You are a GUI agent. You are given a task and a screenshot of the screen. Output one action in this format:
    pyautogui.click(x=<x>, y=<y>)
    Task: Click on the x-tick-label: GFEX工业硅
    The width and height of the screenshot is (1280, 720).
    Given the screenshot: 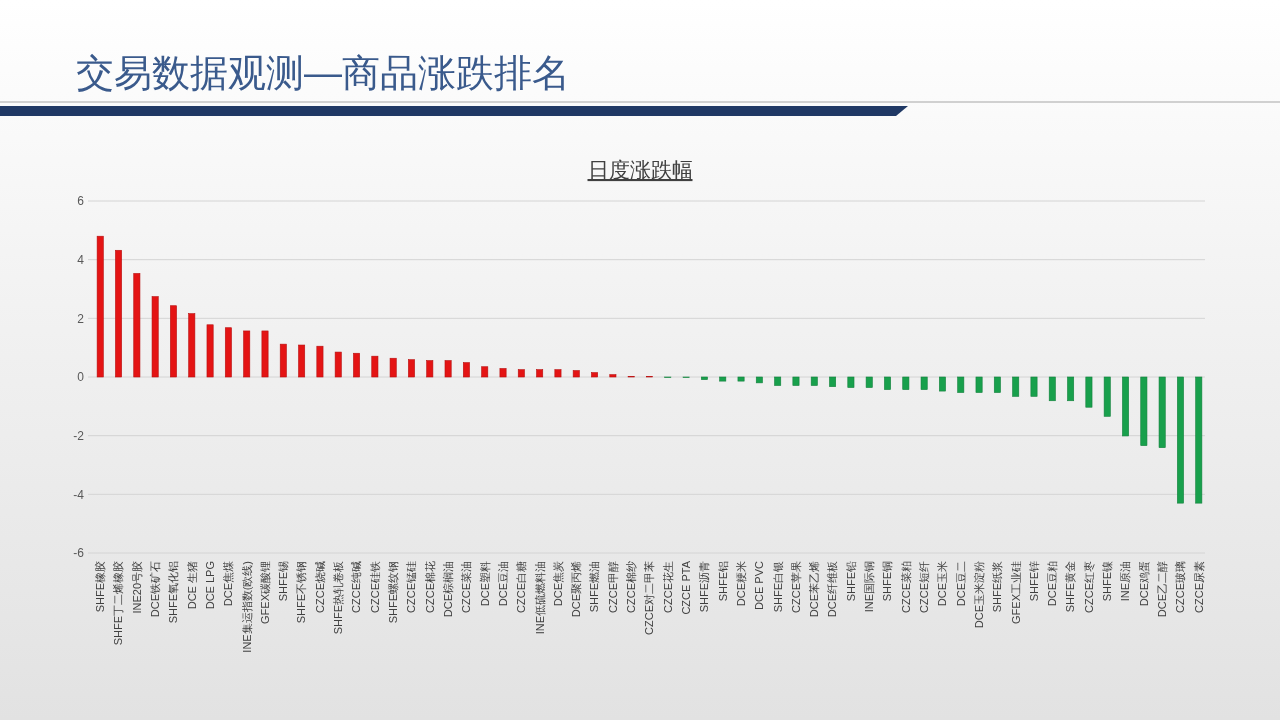 What is the action you would take?
    pyautogui.click(x=1015, y=592)
    